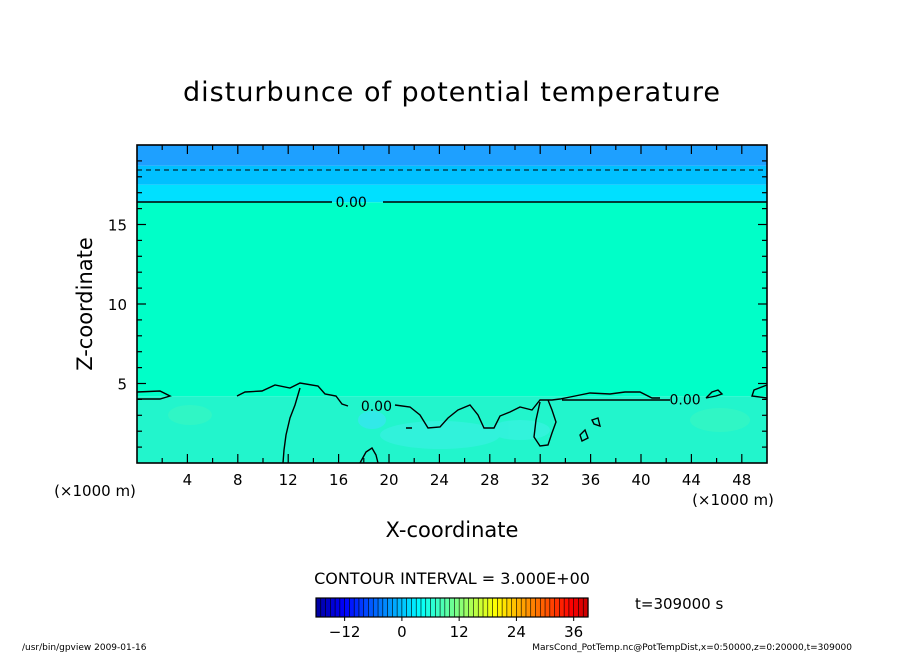 This screenshot has width=904, height=654. Describe the element at coordinates (459, 632) in the screenshot. I see `colorbar-tick-label: 12` at that location.